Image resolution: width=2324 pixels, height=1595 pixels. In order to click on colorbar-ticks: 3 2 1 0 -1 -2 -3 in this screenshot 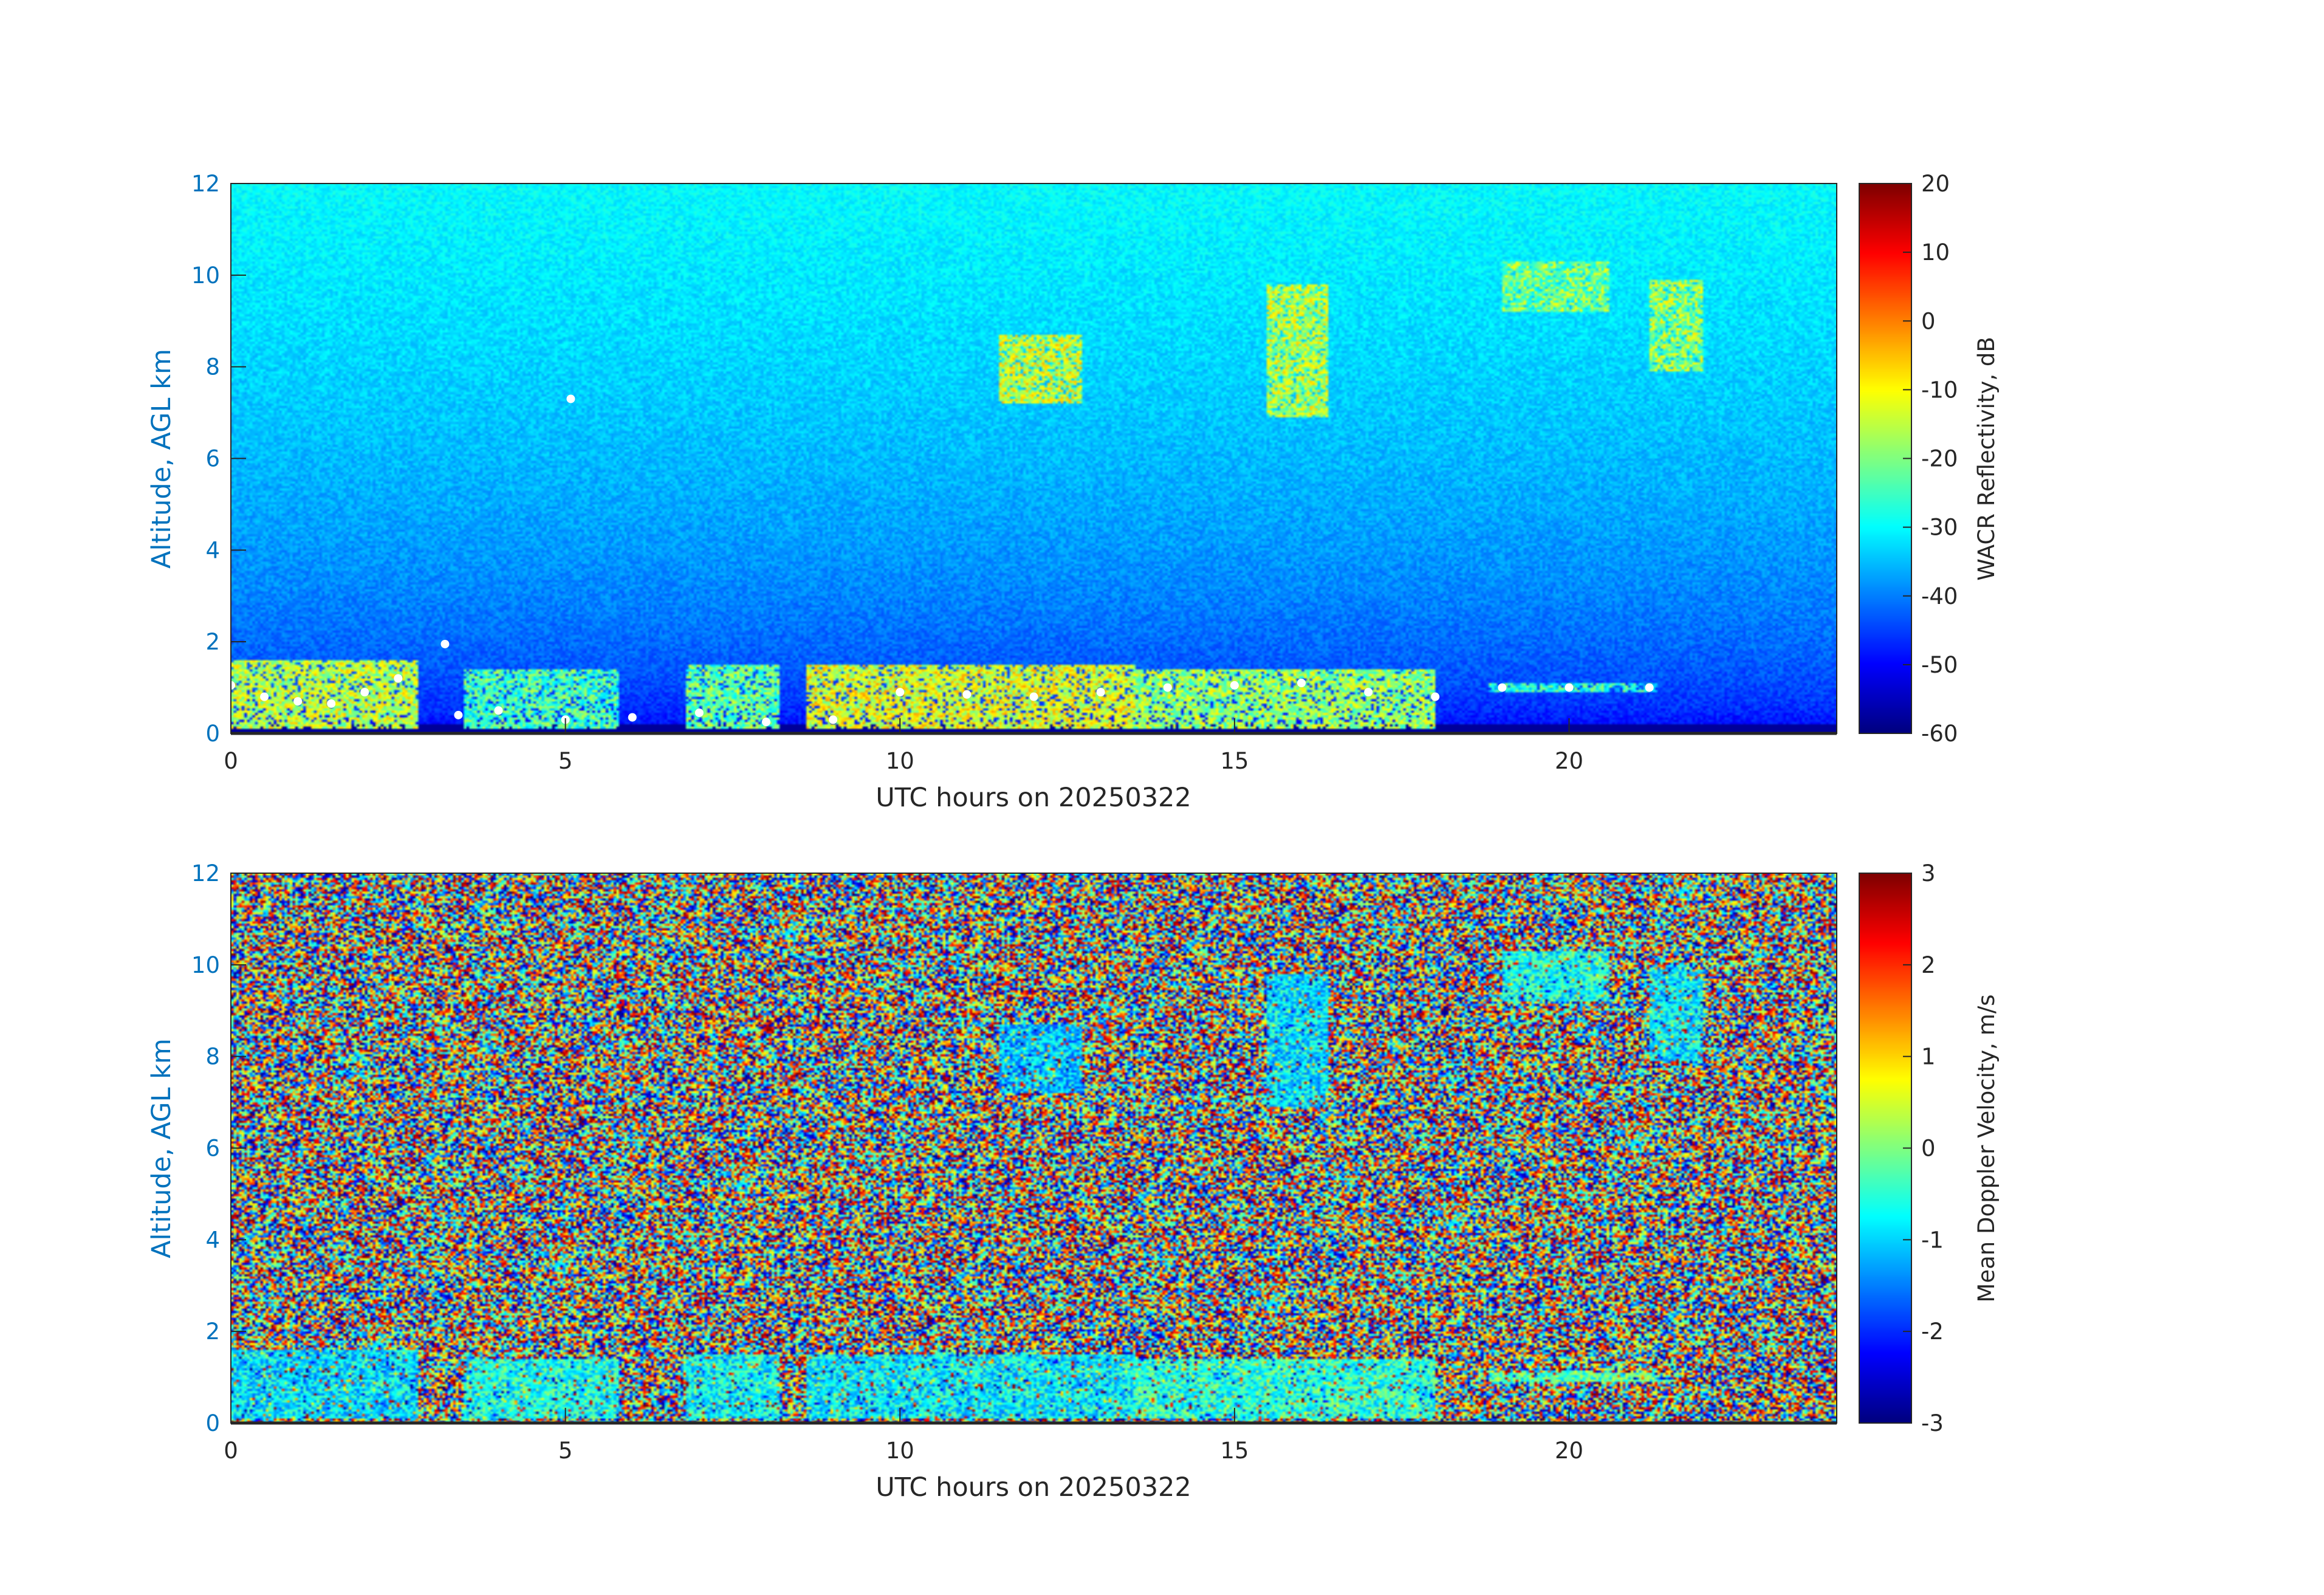, I will do `click(1924, 1148)`.